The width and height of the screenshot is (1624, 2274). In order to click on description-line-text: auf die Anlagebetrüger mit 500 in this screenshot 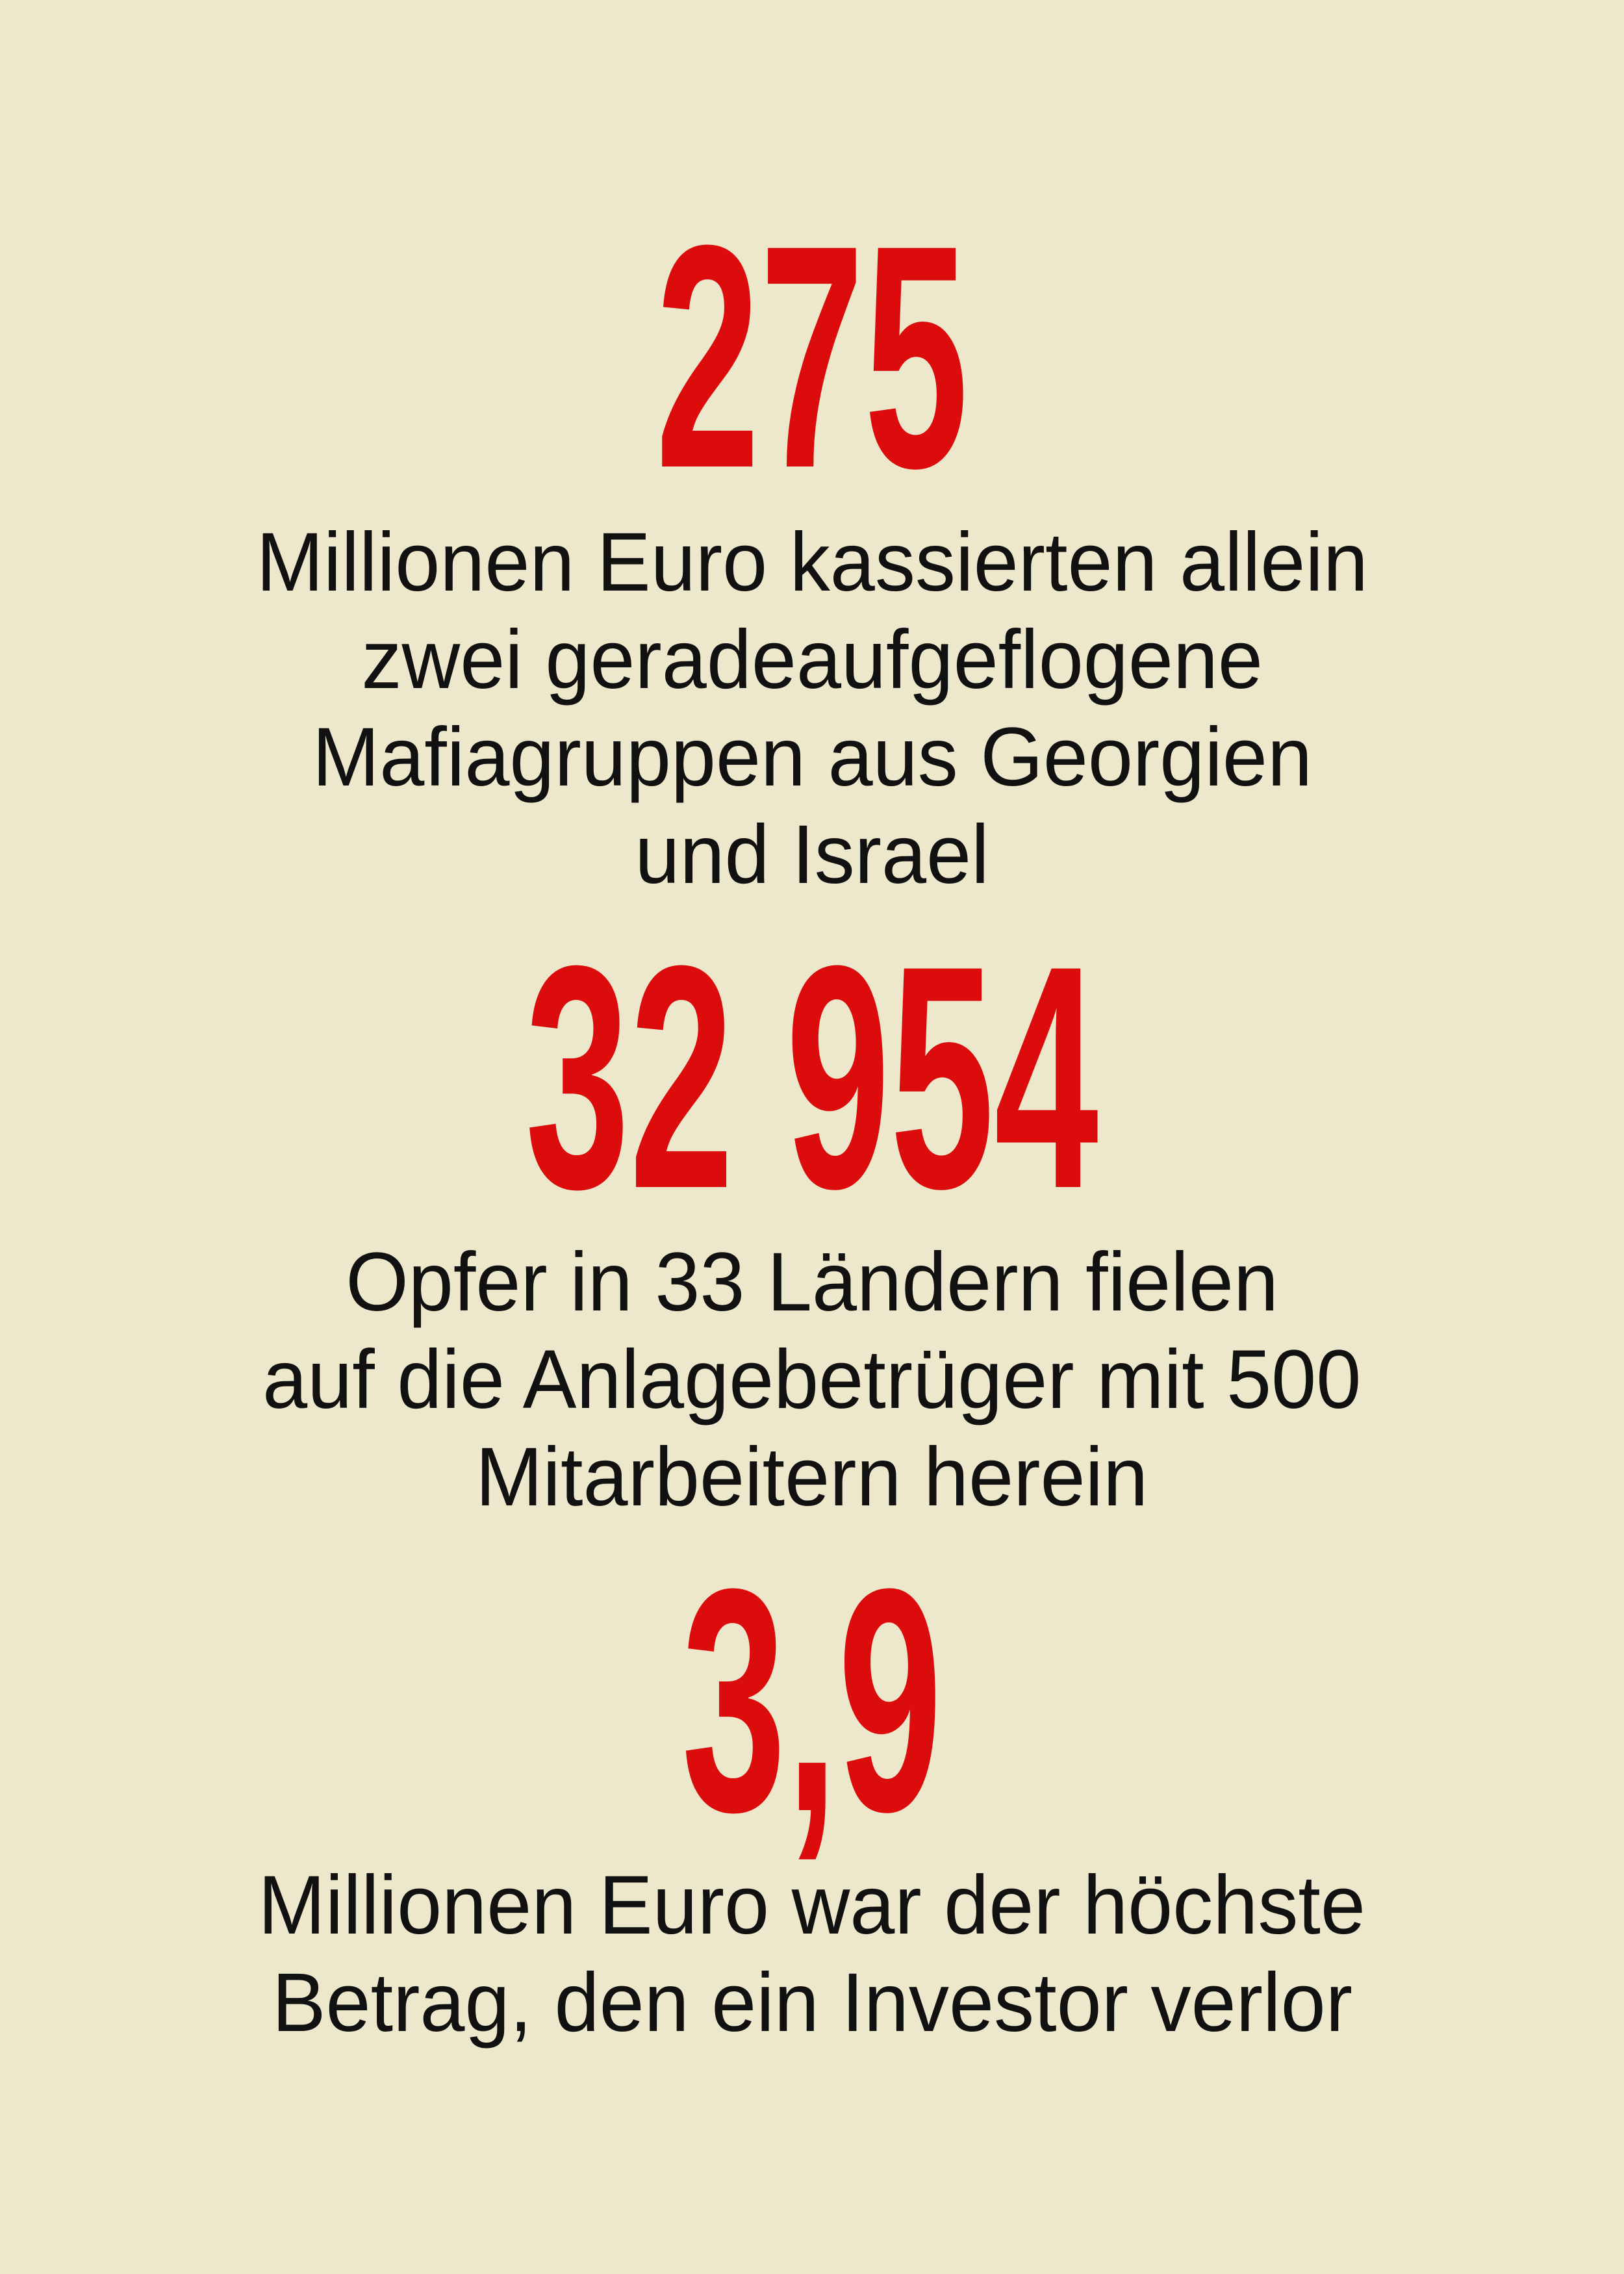, I will do `click(812, 1379)`.